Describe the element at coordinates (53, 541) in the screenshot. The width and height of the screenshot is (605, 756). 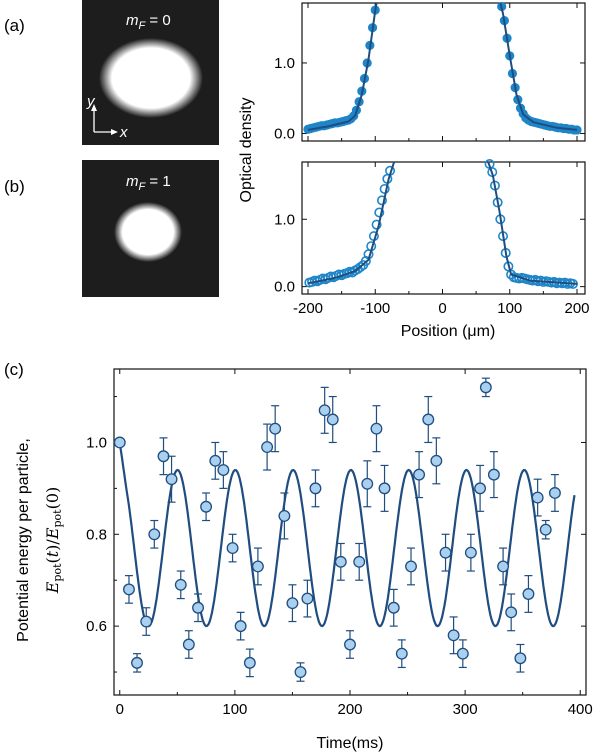
I see `energy-ratio-ylabel: Epot(t)/Epot(0)` at that location.